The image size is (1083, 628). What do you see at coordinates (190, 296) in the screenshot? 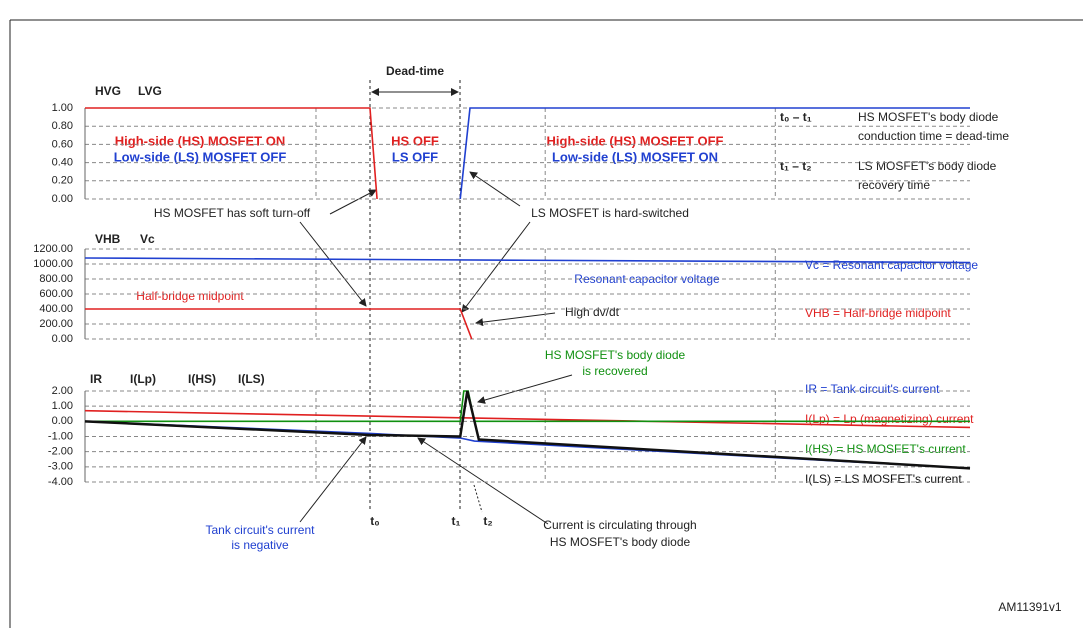
I see `annotation: Half-bridge midpoint` at bounding box center [190, 296].